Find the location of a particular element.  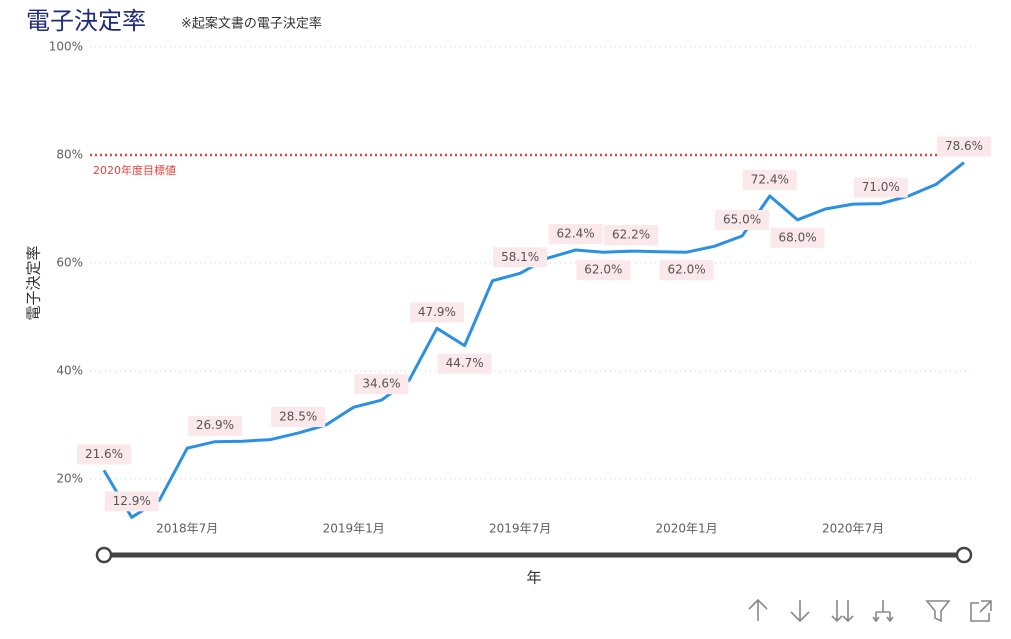

data-label-text: 68.0% is located at coordinates (797, 237).